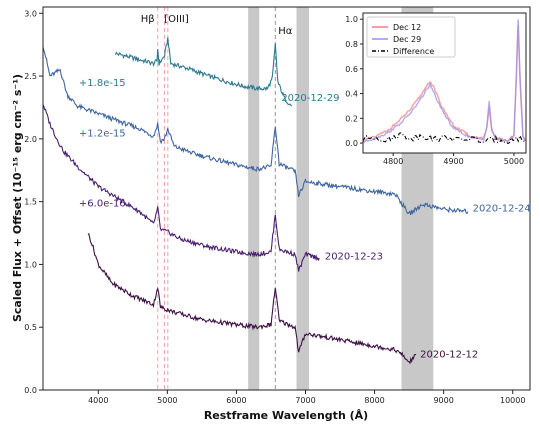 This screenshot has width=540, height=432. Describe the element at coordinates (30, 76) in the screenshot. I see `y-tick-label-5: 2.5` at that location.